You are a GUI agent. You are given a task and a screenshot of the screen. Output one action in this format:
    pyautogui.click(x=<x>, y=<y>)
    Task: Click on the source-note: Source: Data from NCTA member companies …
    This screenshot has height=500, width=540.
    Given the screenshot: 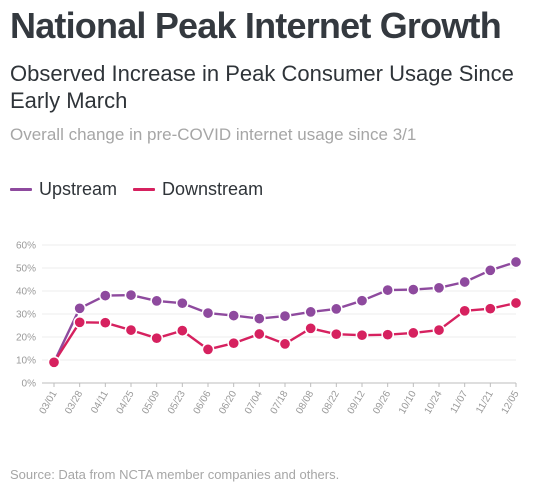 What is the action you would take?
    pyautogui.click(x=175, y=474)
    